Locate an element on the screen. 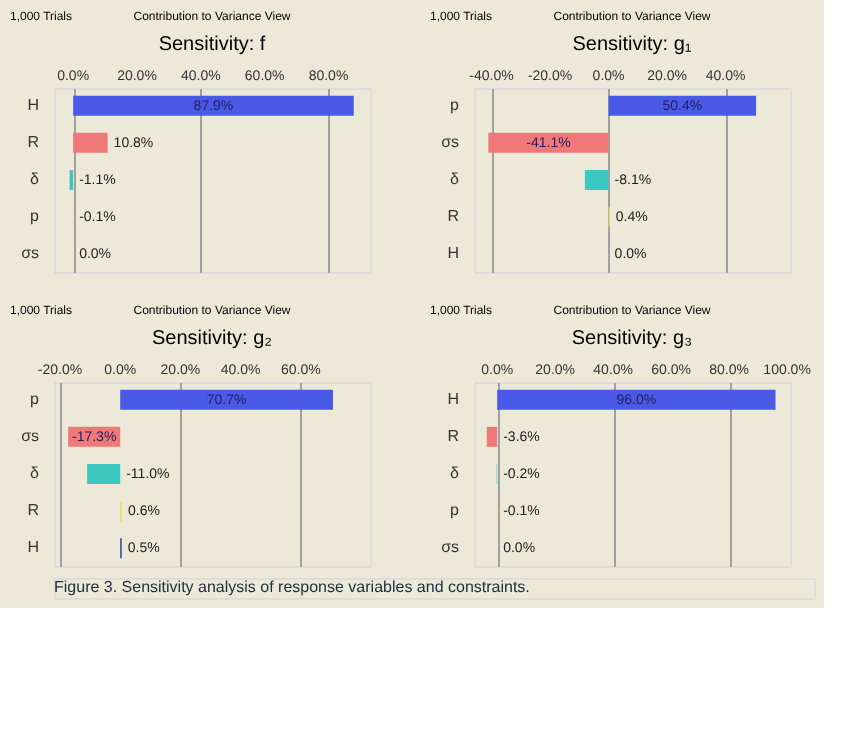 Image resolution: width=864 pixels, height=748 pixels. chart-title: Sensitivity: f is located at coordinates (212, 45).